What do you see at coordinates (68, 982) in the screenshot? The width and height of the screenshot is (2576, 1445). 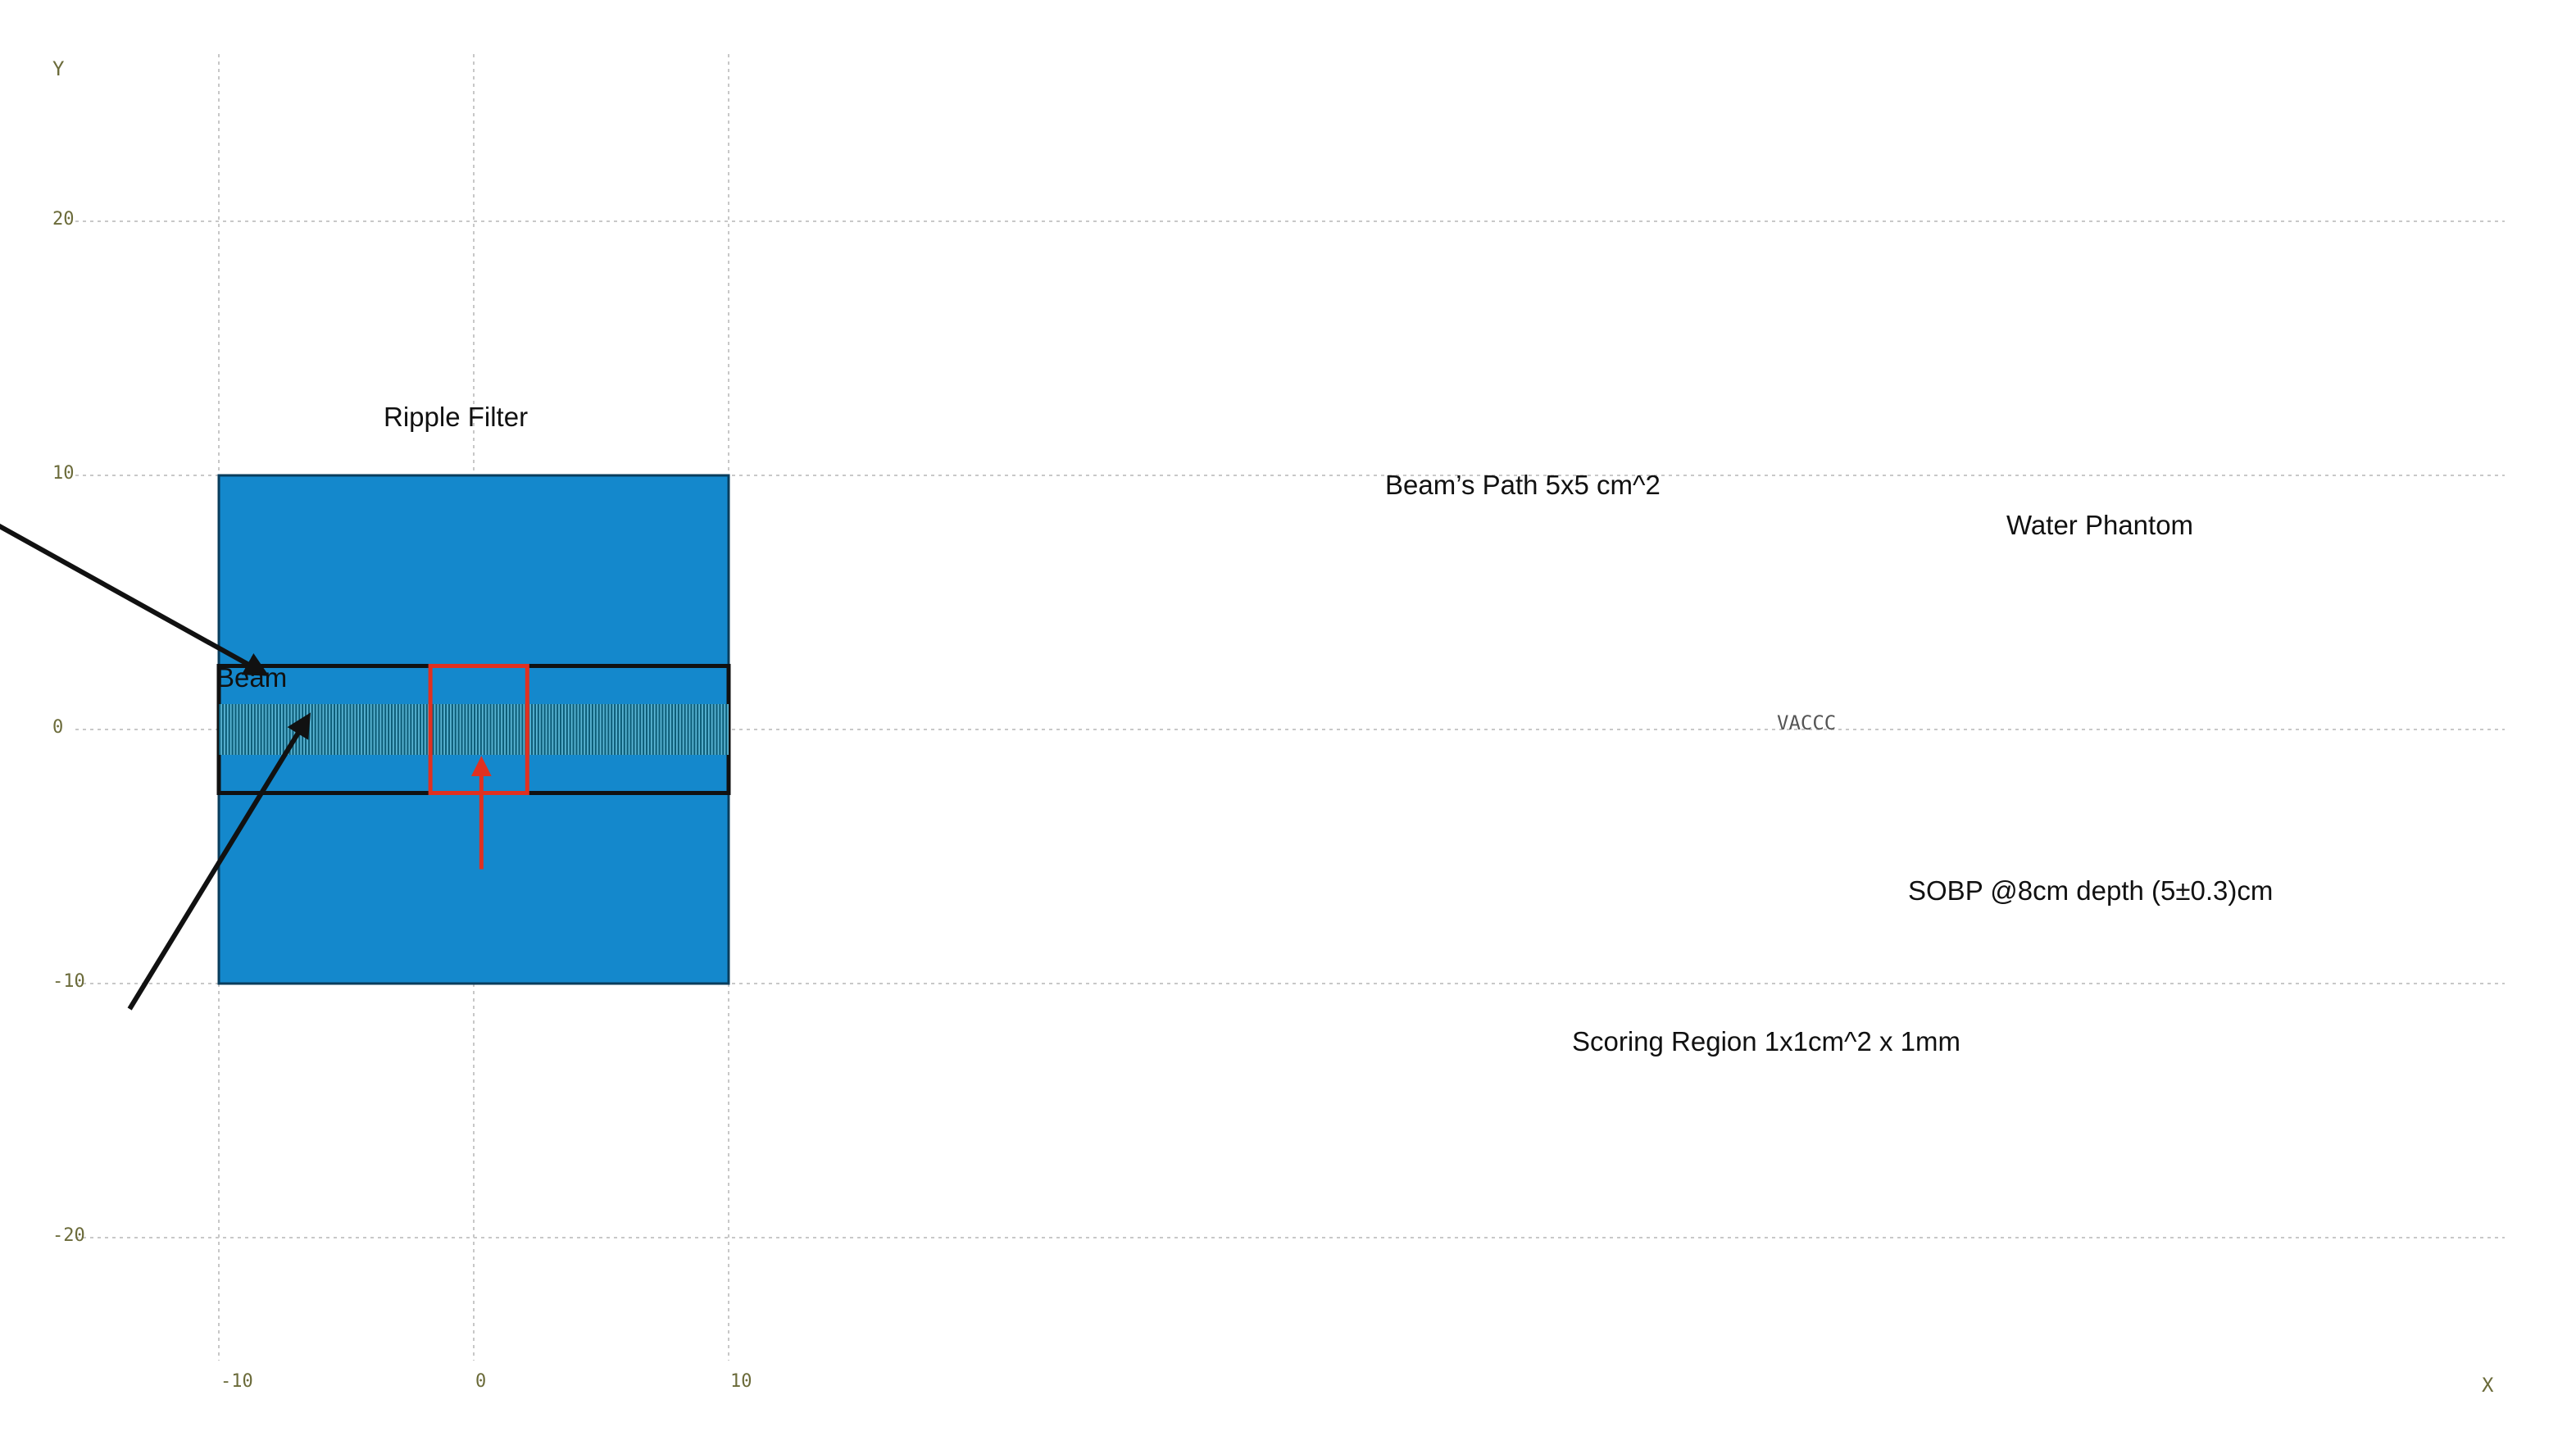 I see `y-tick-label-3: -10` at bounding box center [68, 982].